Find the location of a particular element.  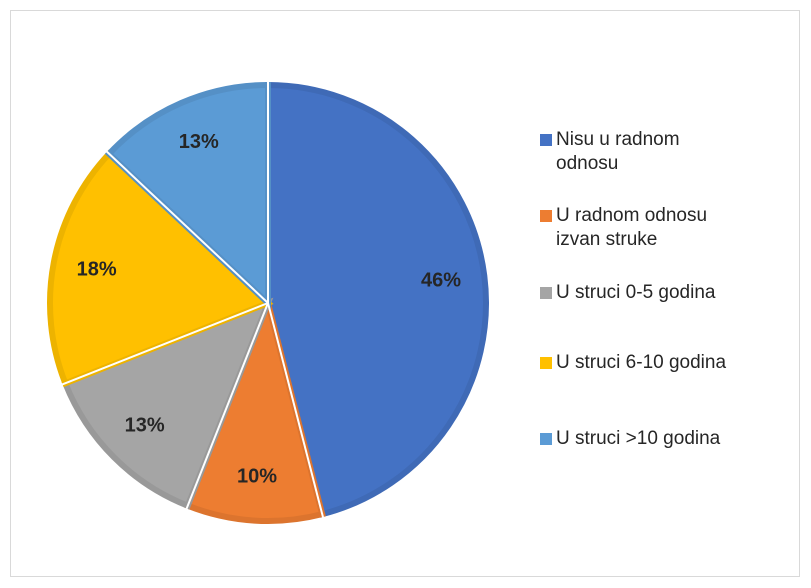

data-label: 46% is located at coordinates (441, 280).